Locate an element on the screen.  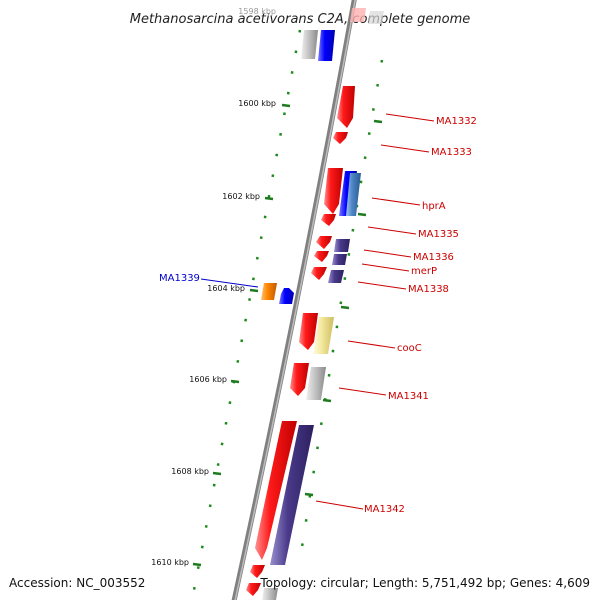
accession-text: Accession: NC_003552 is located at coordinates (77, 583).